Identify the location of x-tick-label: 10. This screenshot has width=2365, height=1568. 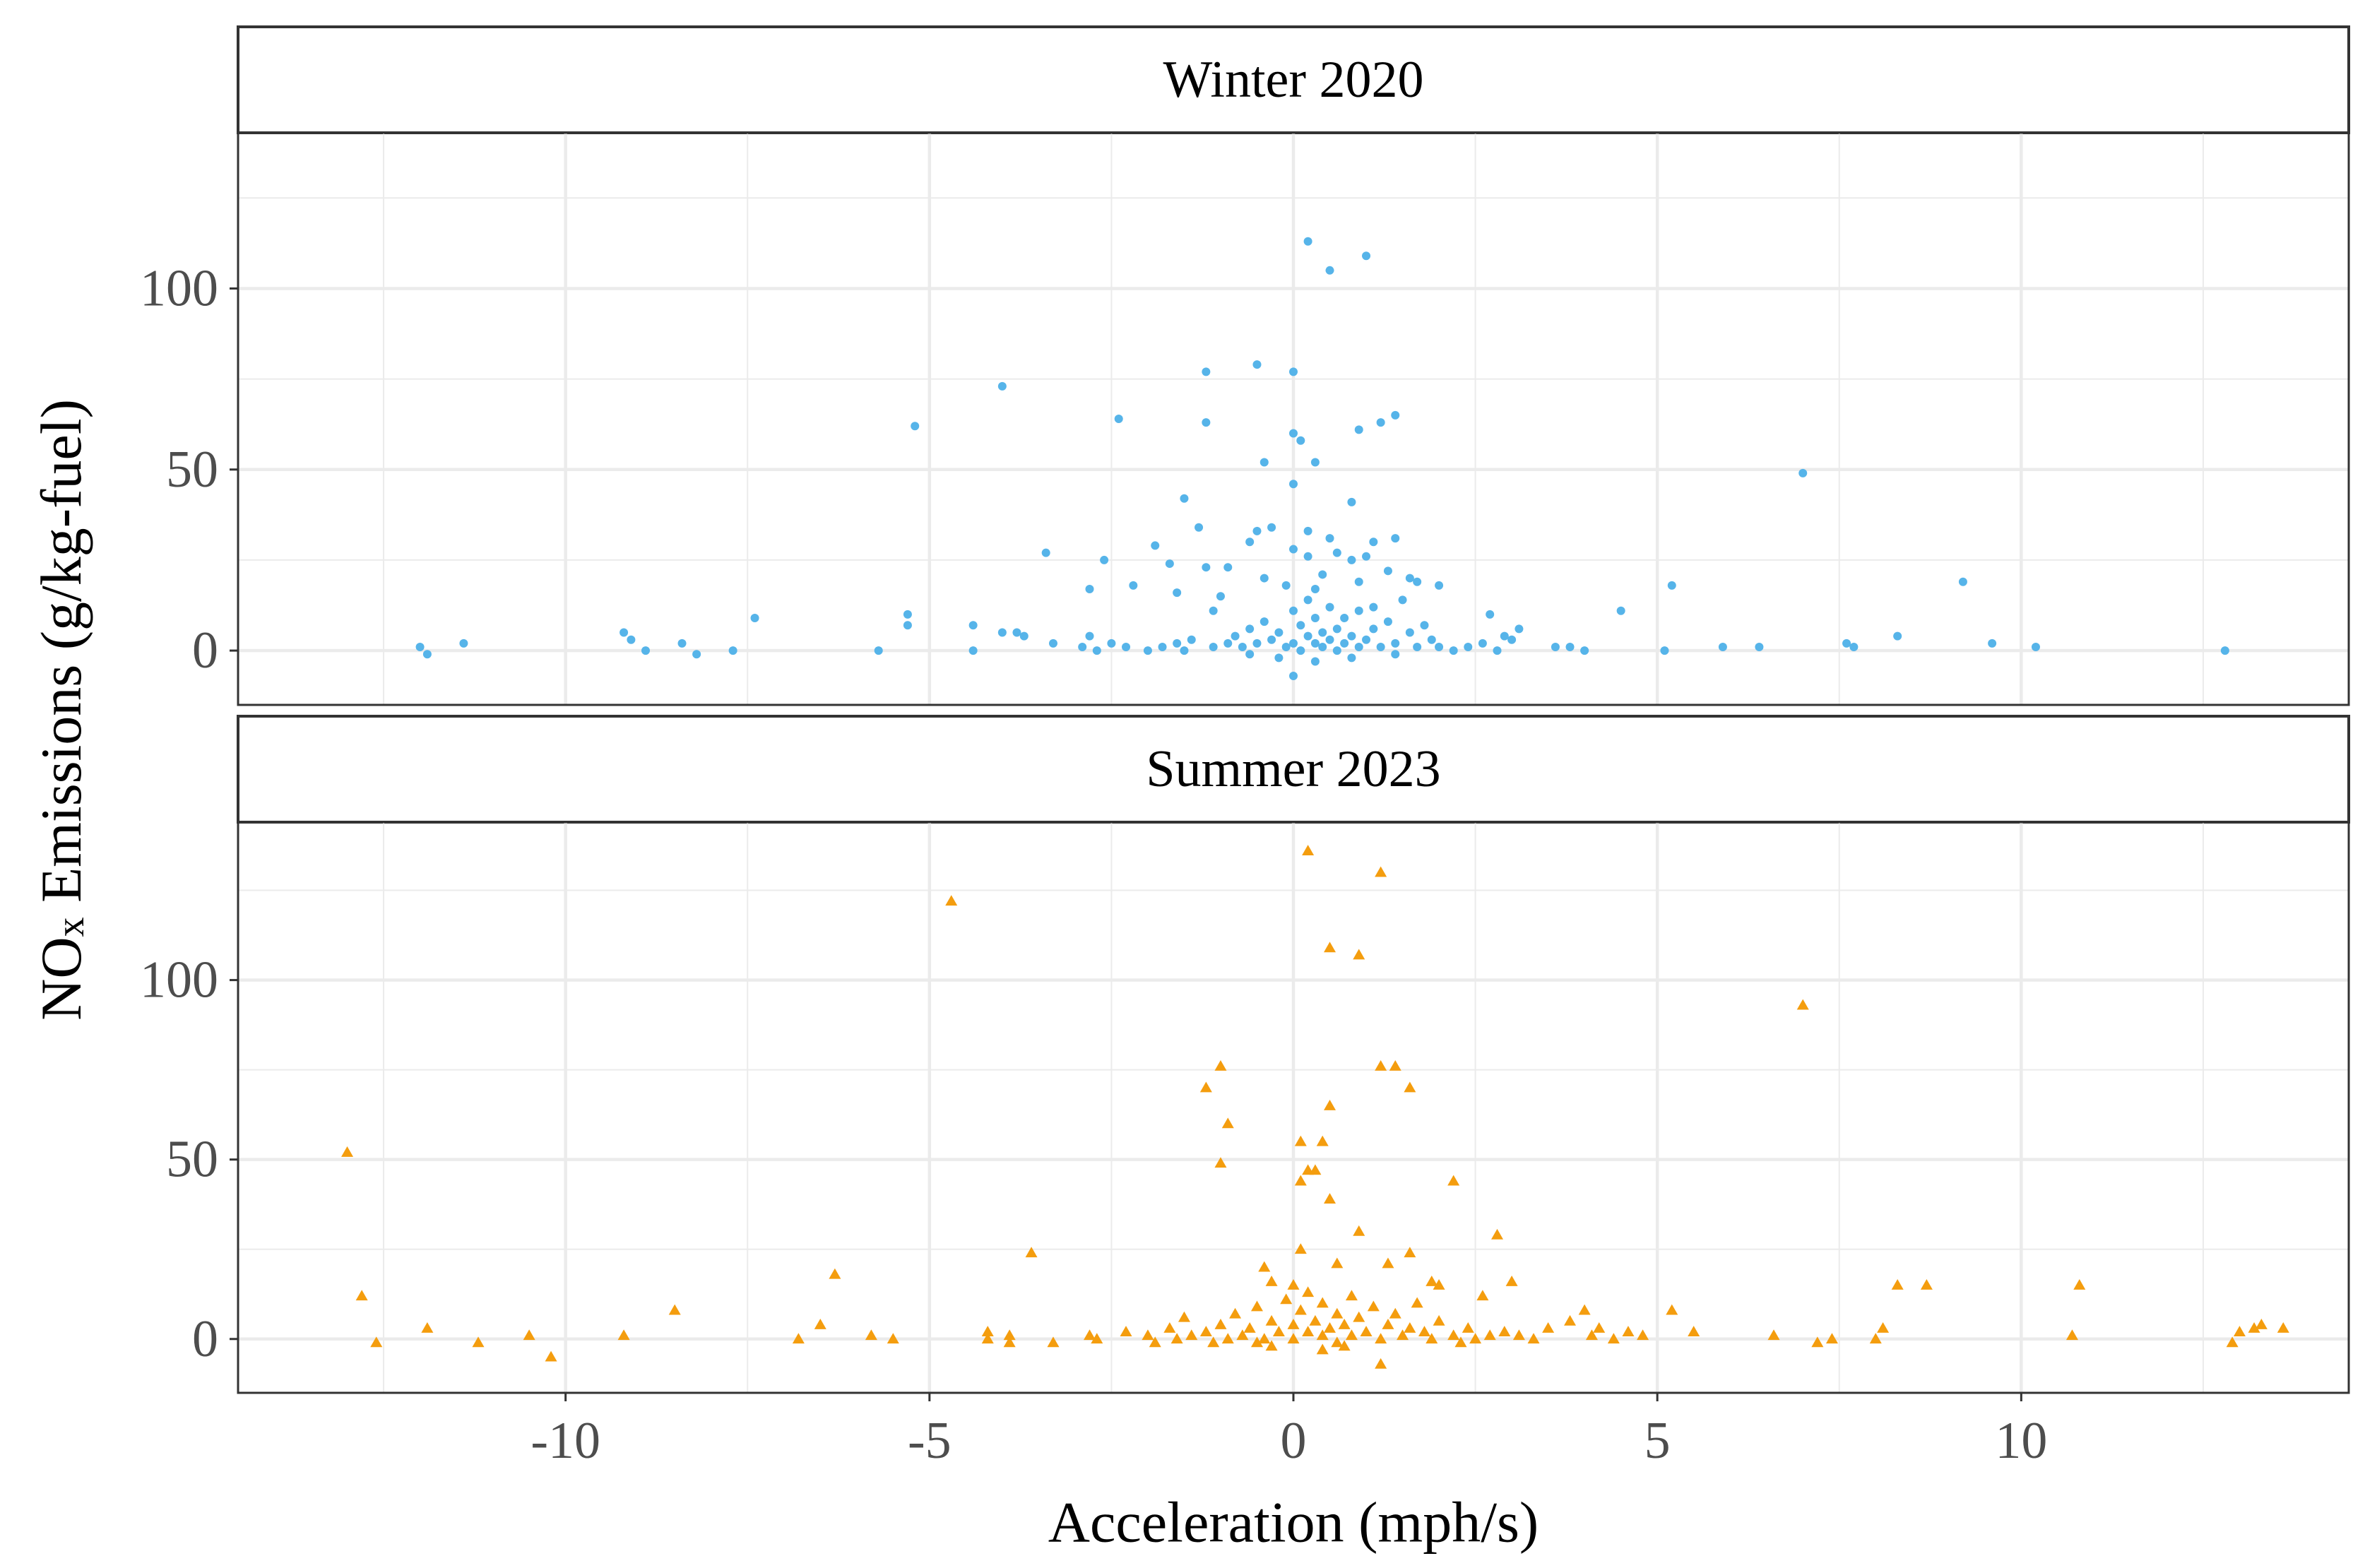
(2021, 1441).